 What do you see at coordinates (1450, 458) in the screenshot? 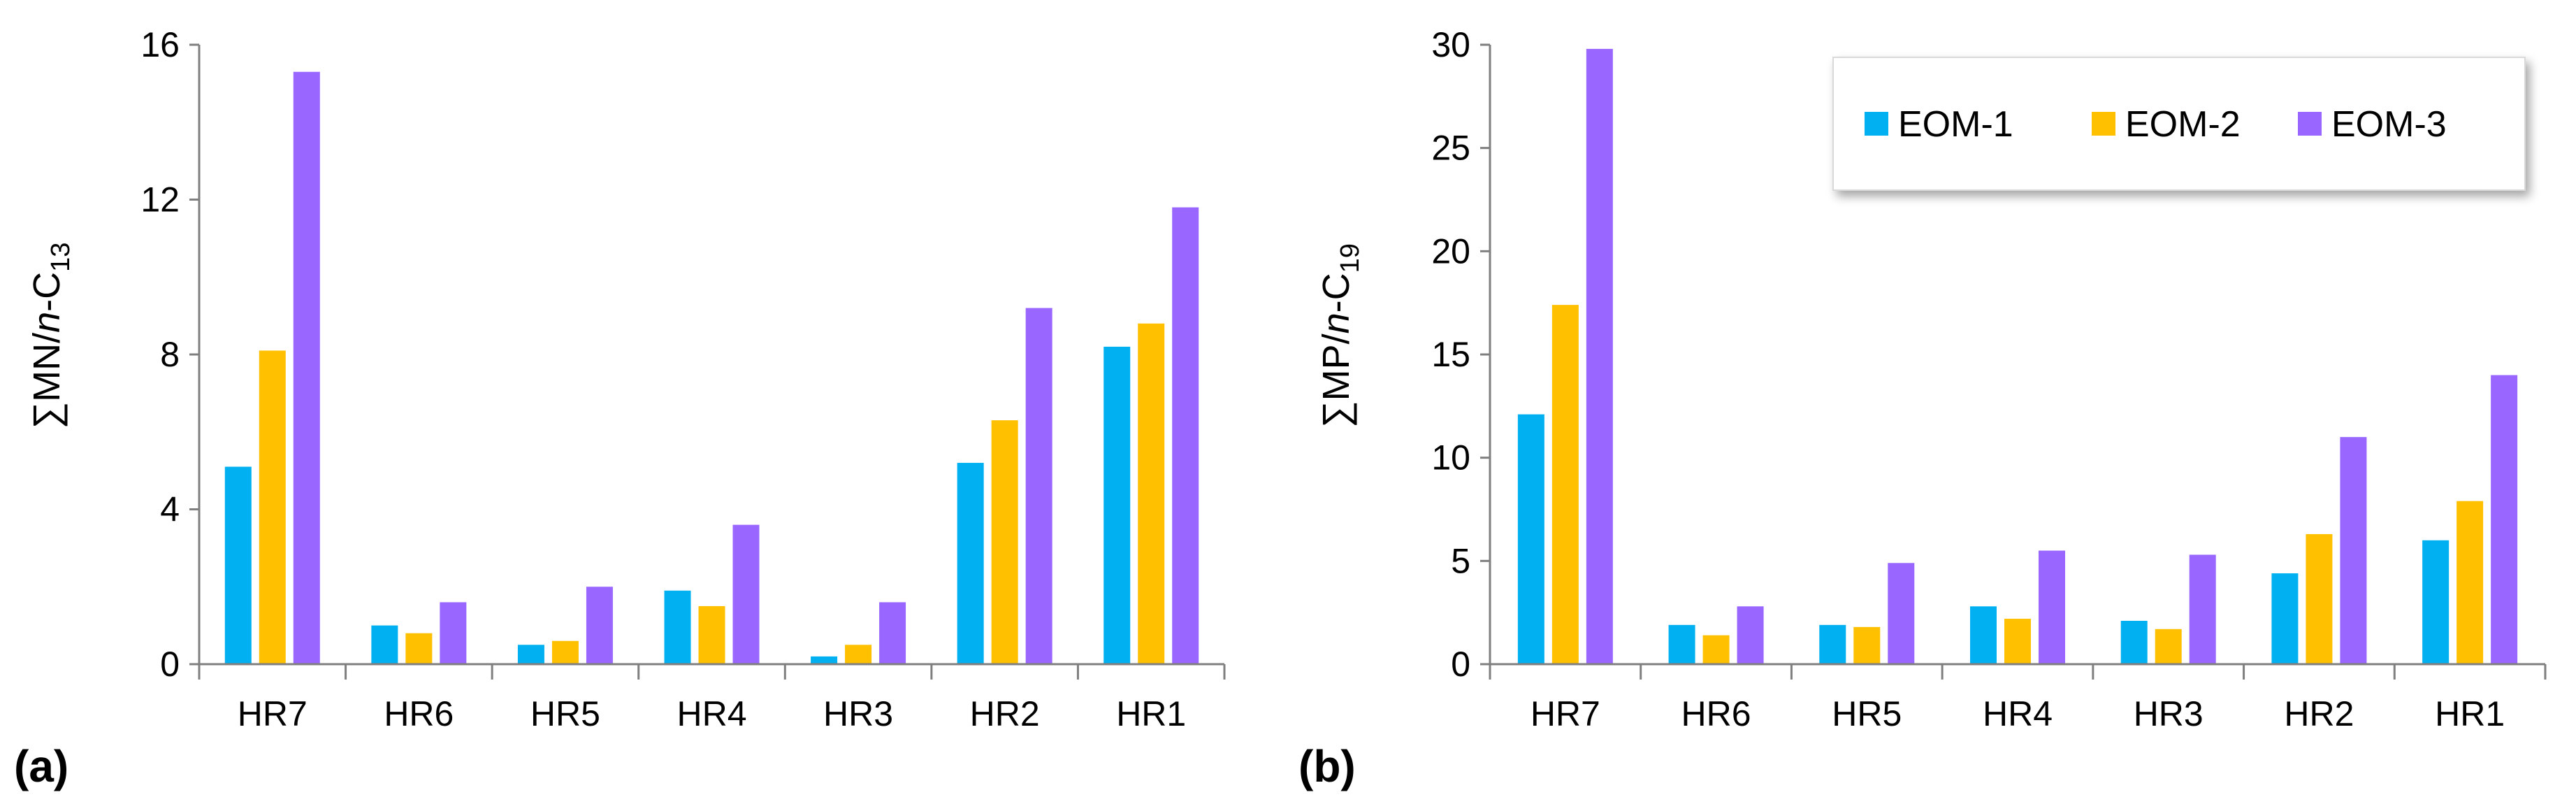
I see `y-tick-label: 10` at bounding box center [1450, 458].